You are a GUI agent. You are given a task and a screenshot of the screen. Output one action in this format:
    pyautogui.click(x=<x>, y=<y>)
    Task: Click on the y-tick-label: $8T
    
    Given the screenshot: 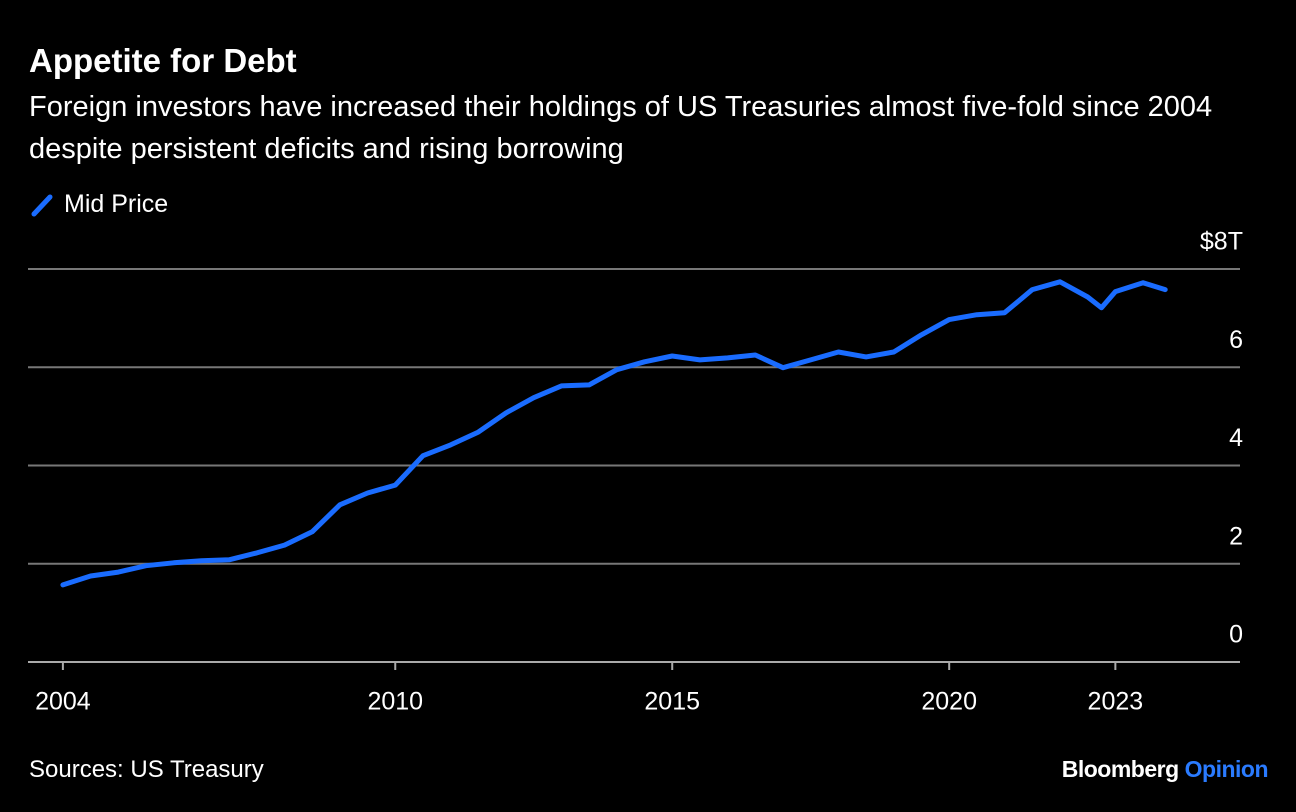 What is the action you would take?
    pyautogui.click(x=1221, y=242)
    